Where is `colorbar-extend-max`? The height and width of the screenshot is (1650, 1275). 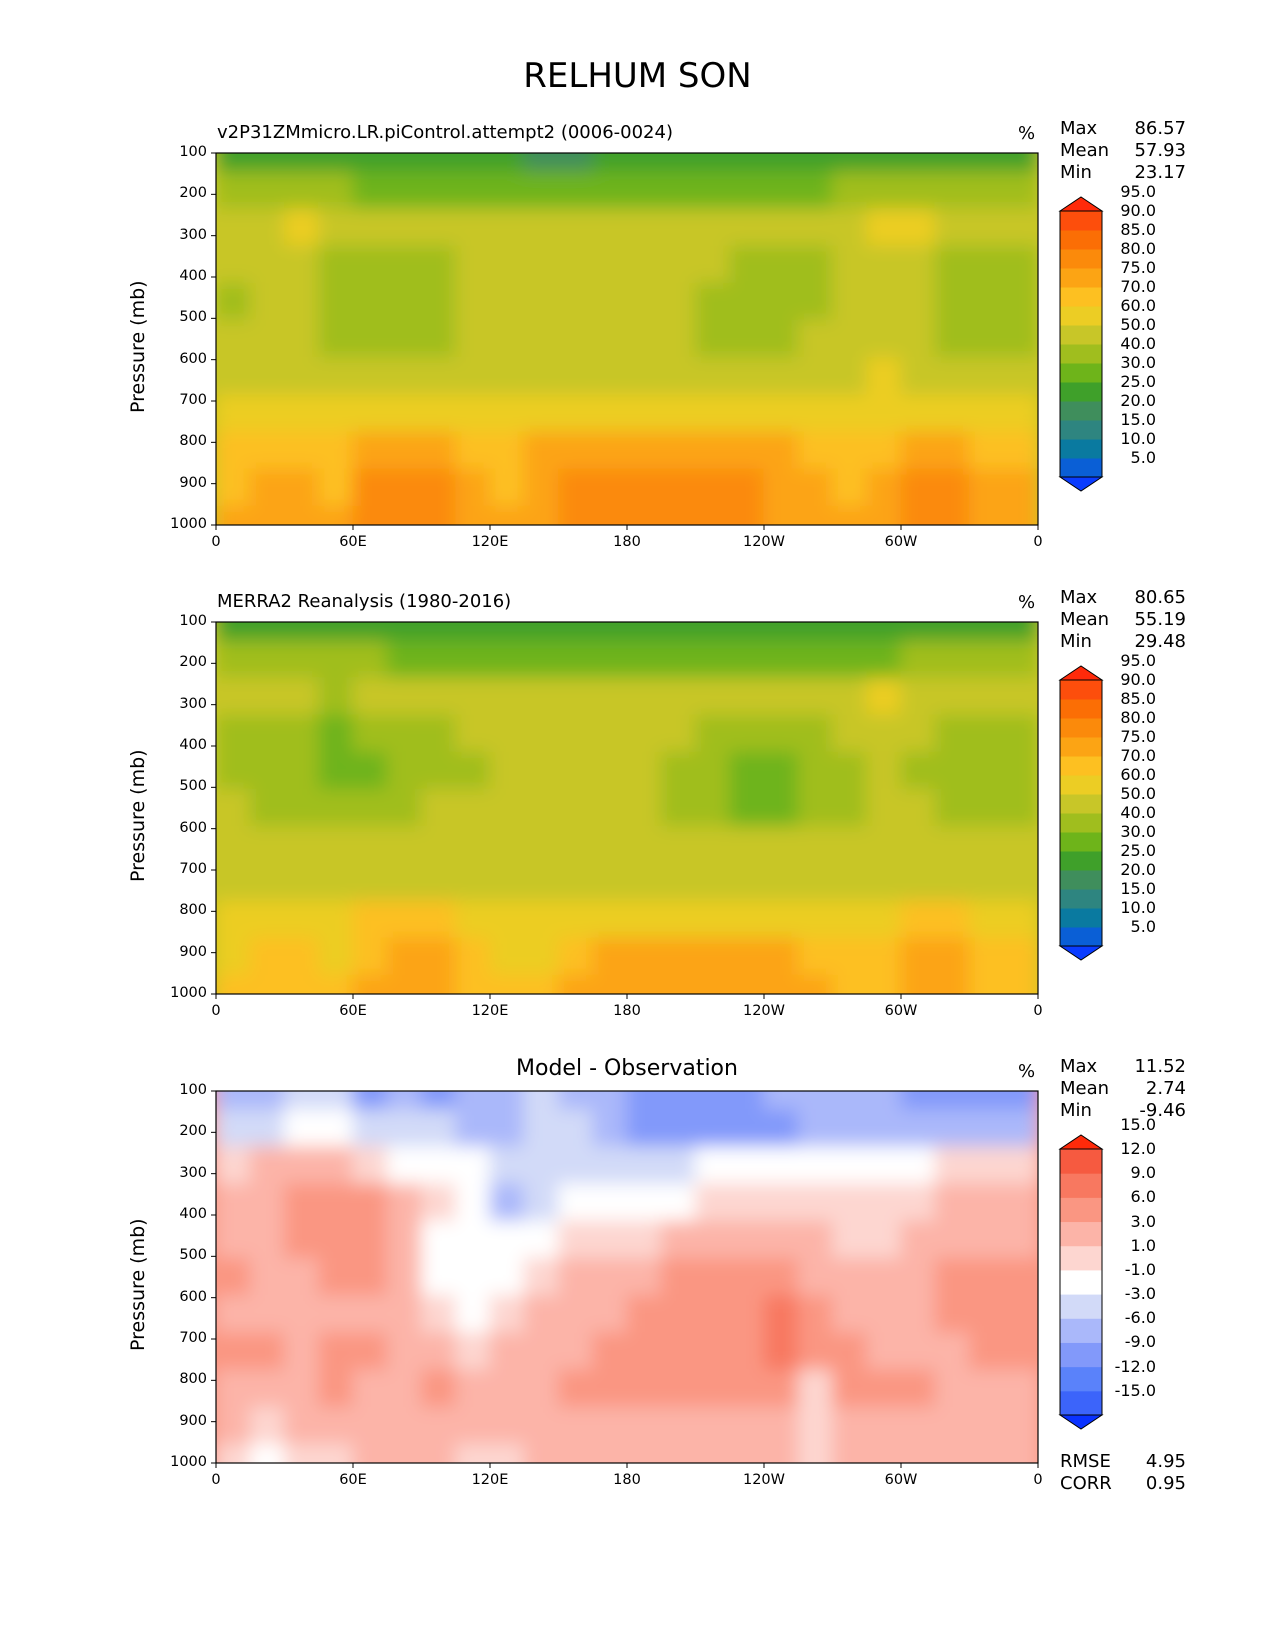
colorbar-extend-max is located at coordinates (1081, 204).